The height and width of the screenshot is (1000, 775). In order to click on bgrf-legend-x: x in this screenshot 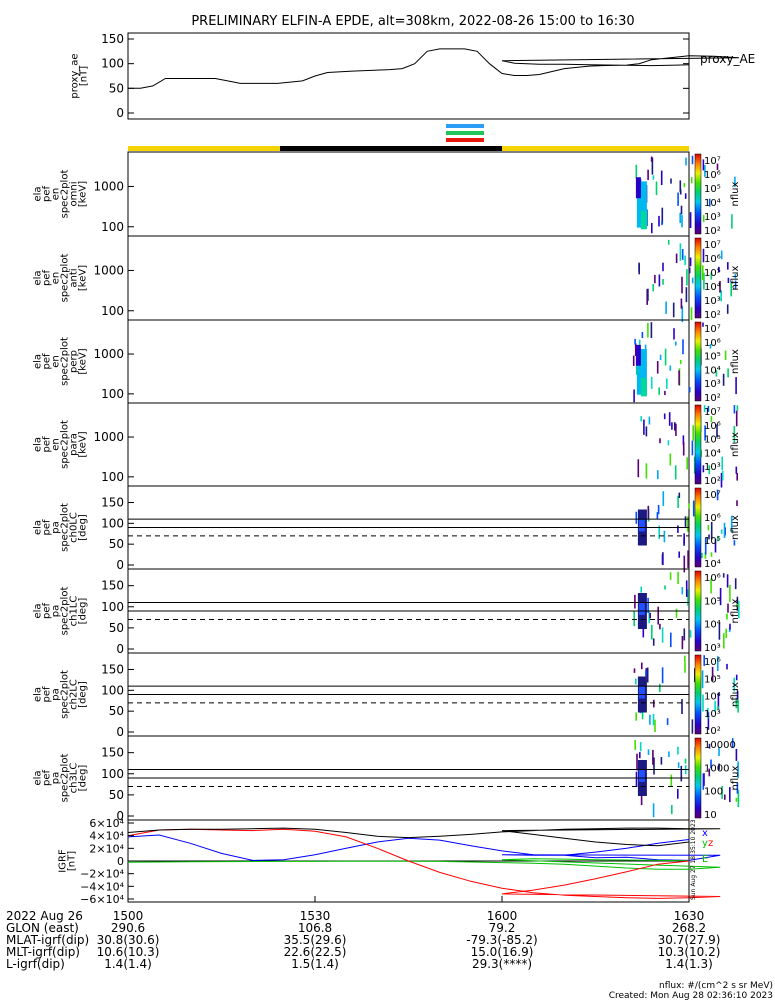, I will do `click(705, 833)`.